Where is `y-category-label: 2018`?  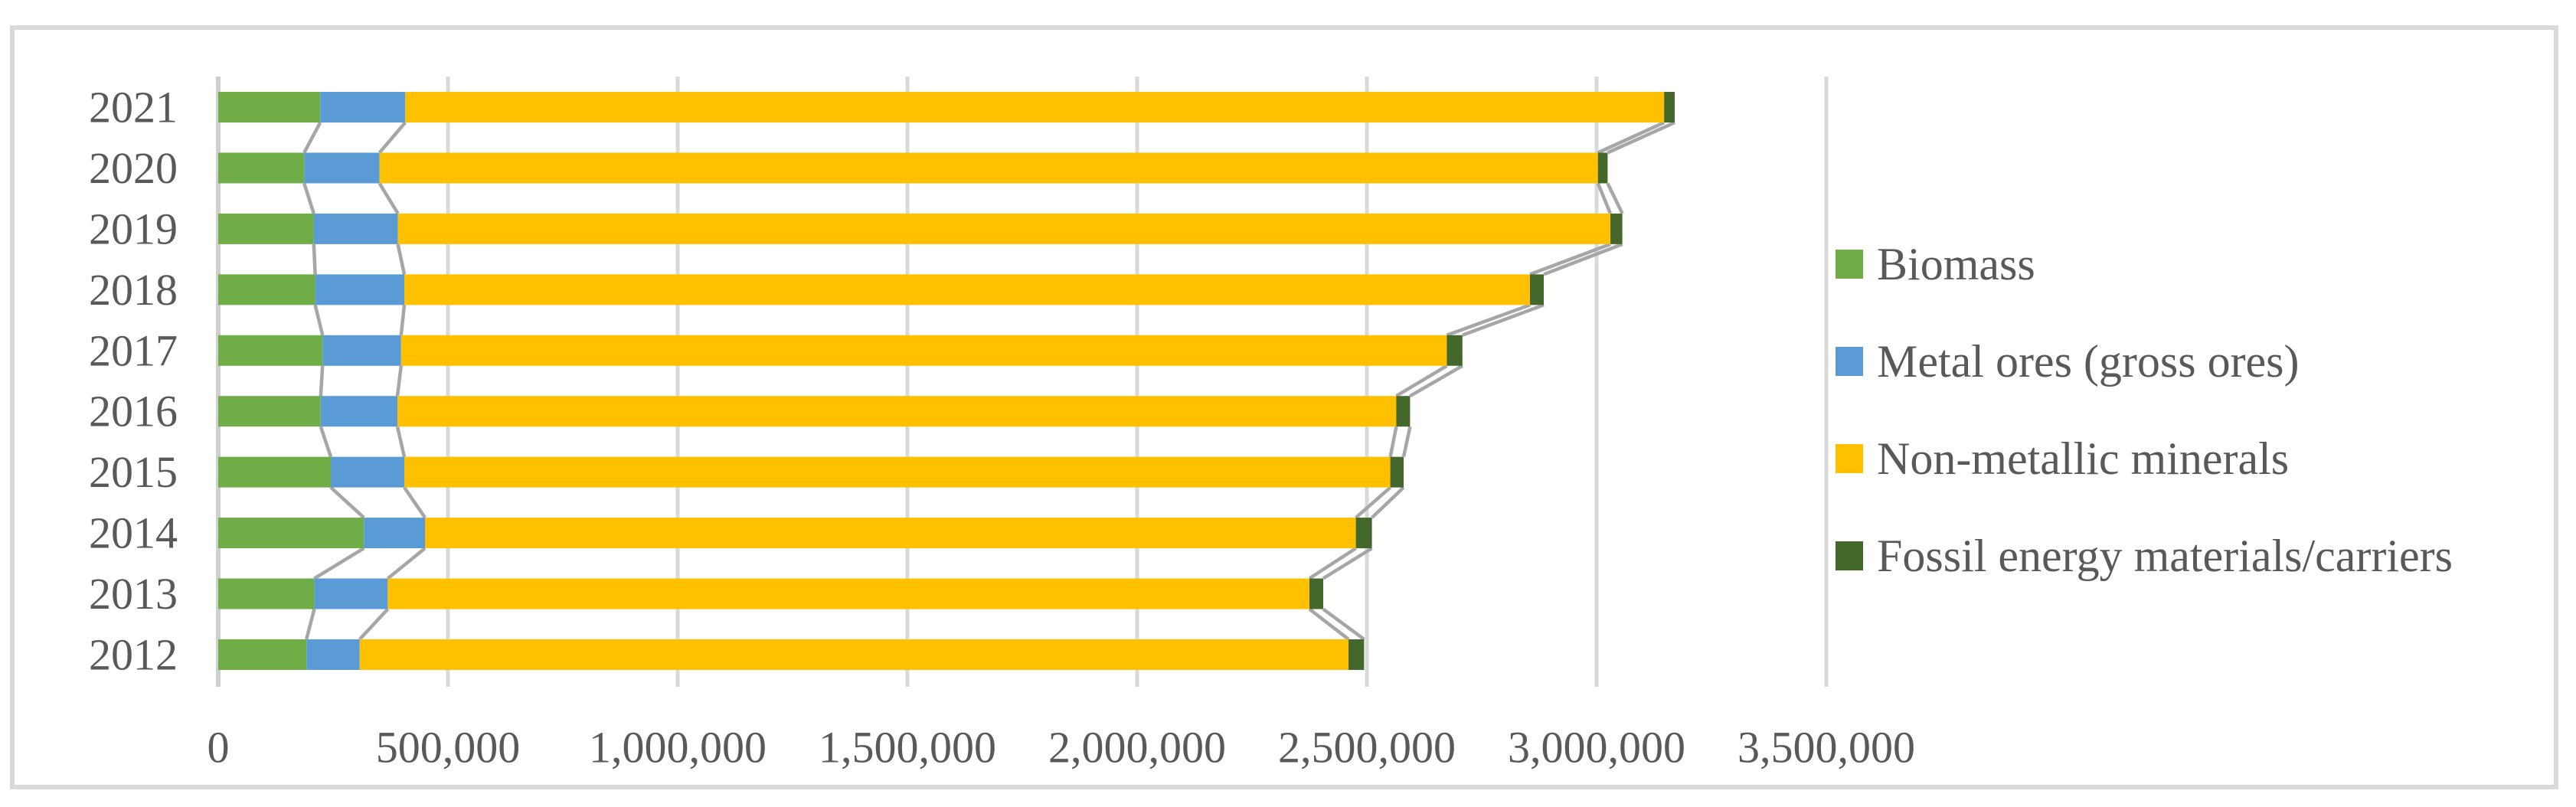
y-category-label: 2018 is located at coordinates (133, 290).